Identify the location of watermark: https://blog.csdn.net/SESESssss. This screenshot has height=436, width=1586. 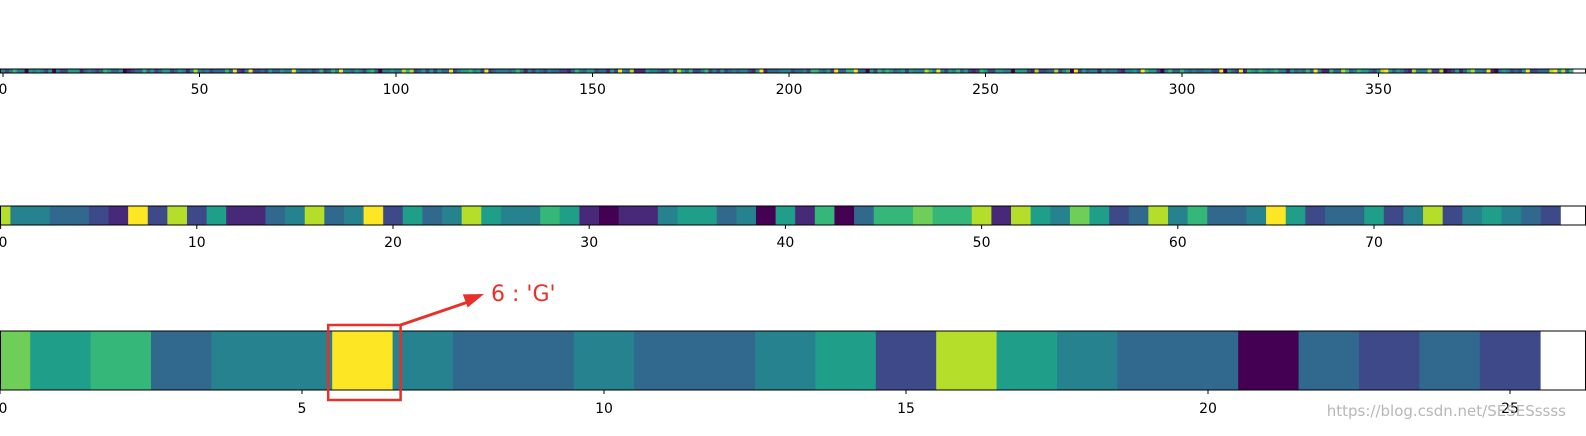
(1446, 411).